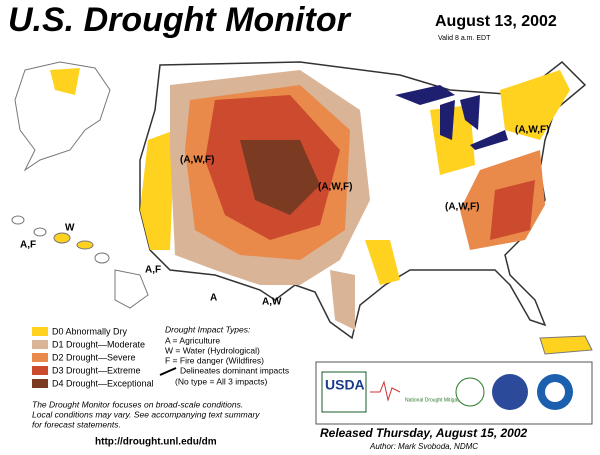 This screenshot has height=455, width=600. Describe the element at coordinates (342, 300) in the screenshot. I see `d1-texas` at that location.